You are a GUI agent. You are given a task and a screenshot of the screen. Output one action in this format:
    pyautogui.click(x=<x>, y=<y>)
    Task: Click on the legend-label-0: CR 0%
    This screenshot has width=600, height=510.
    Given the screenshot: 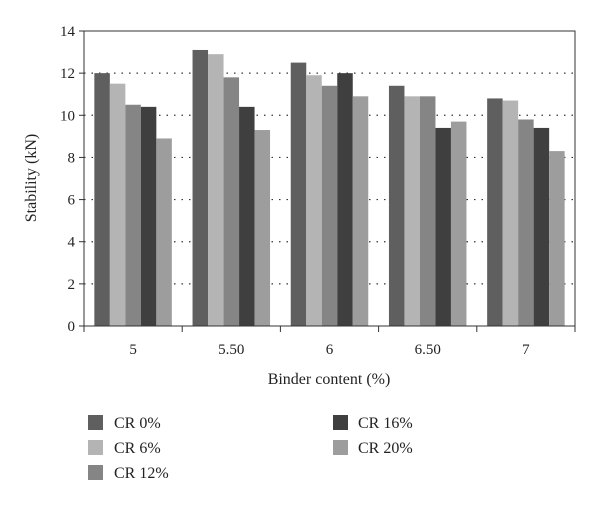 What is the action you would take?
    pyautogui.click(x=137, y=423)
    